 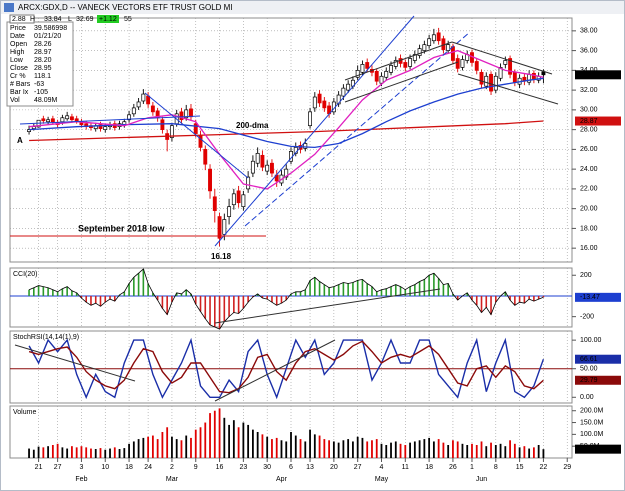 What do you see at coordinates (43, 68) in the screenshot?
I see `info-value: 28.95` at bounding box center [43, 68].